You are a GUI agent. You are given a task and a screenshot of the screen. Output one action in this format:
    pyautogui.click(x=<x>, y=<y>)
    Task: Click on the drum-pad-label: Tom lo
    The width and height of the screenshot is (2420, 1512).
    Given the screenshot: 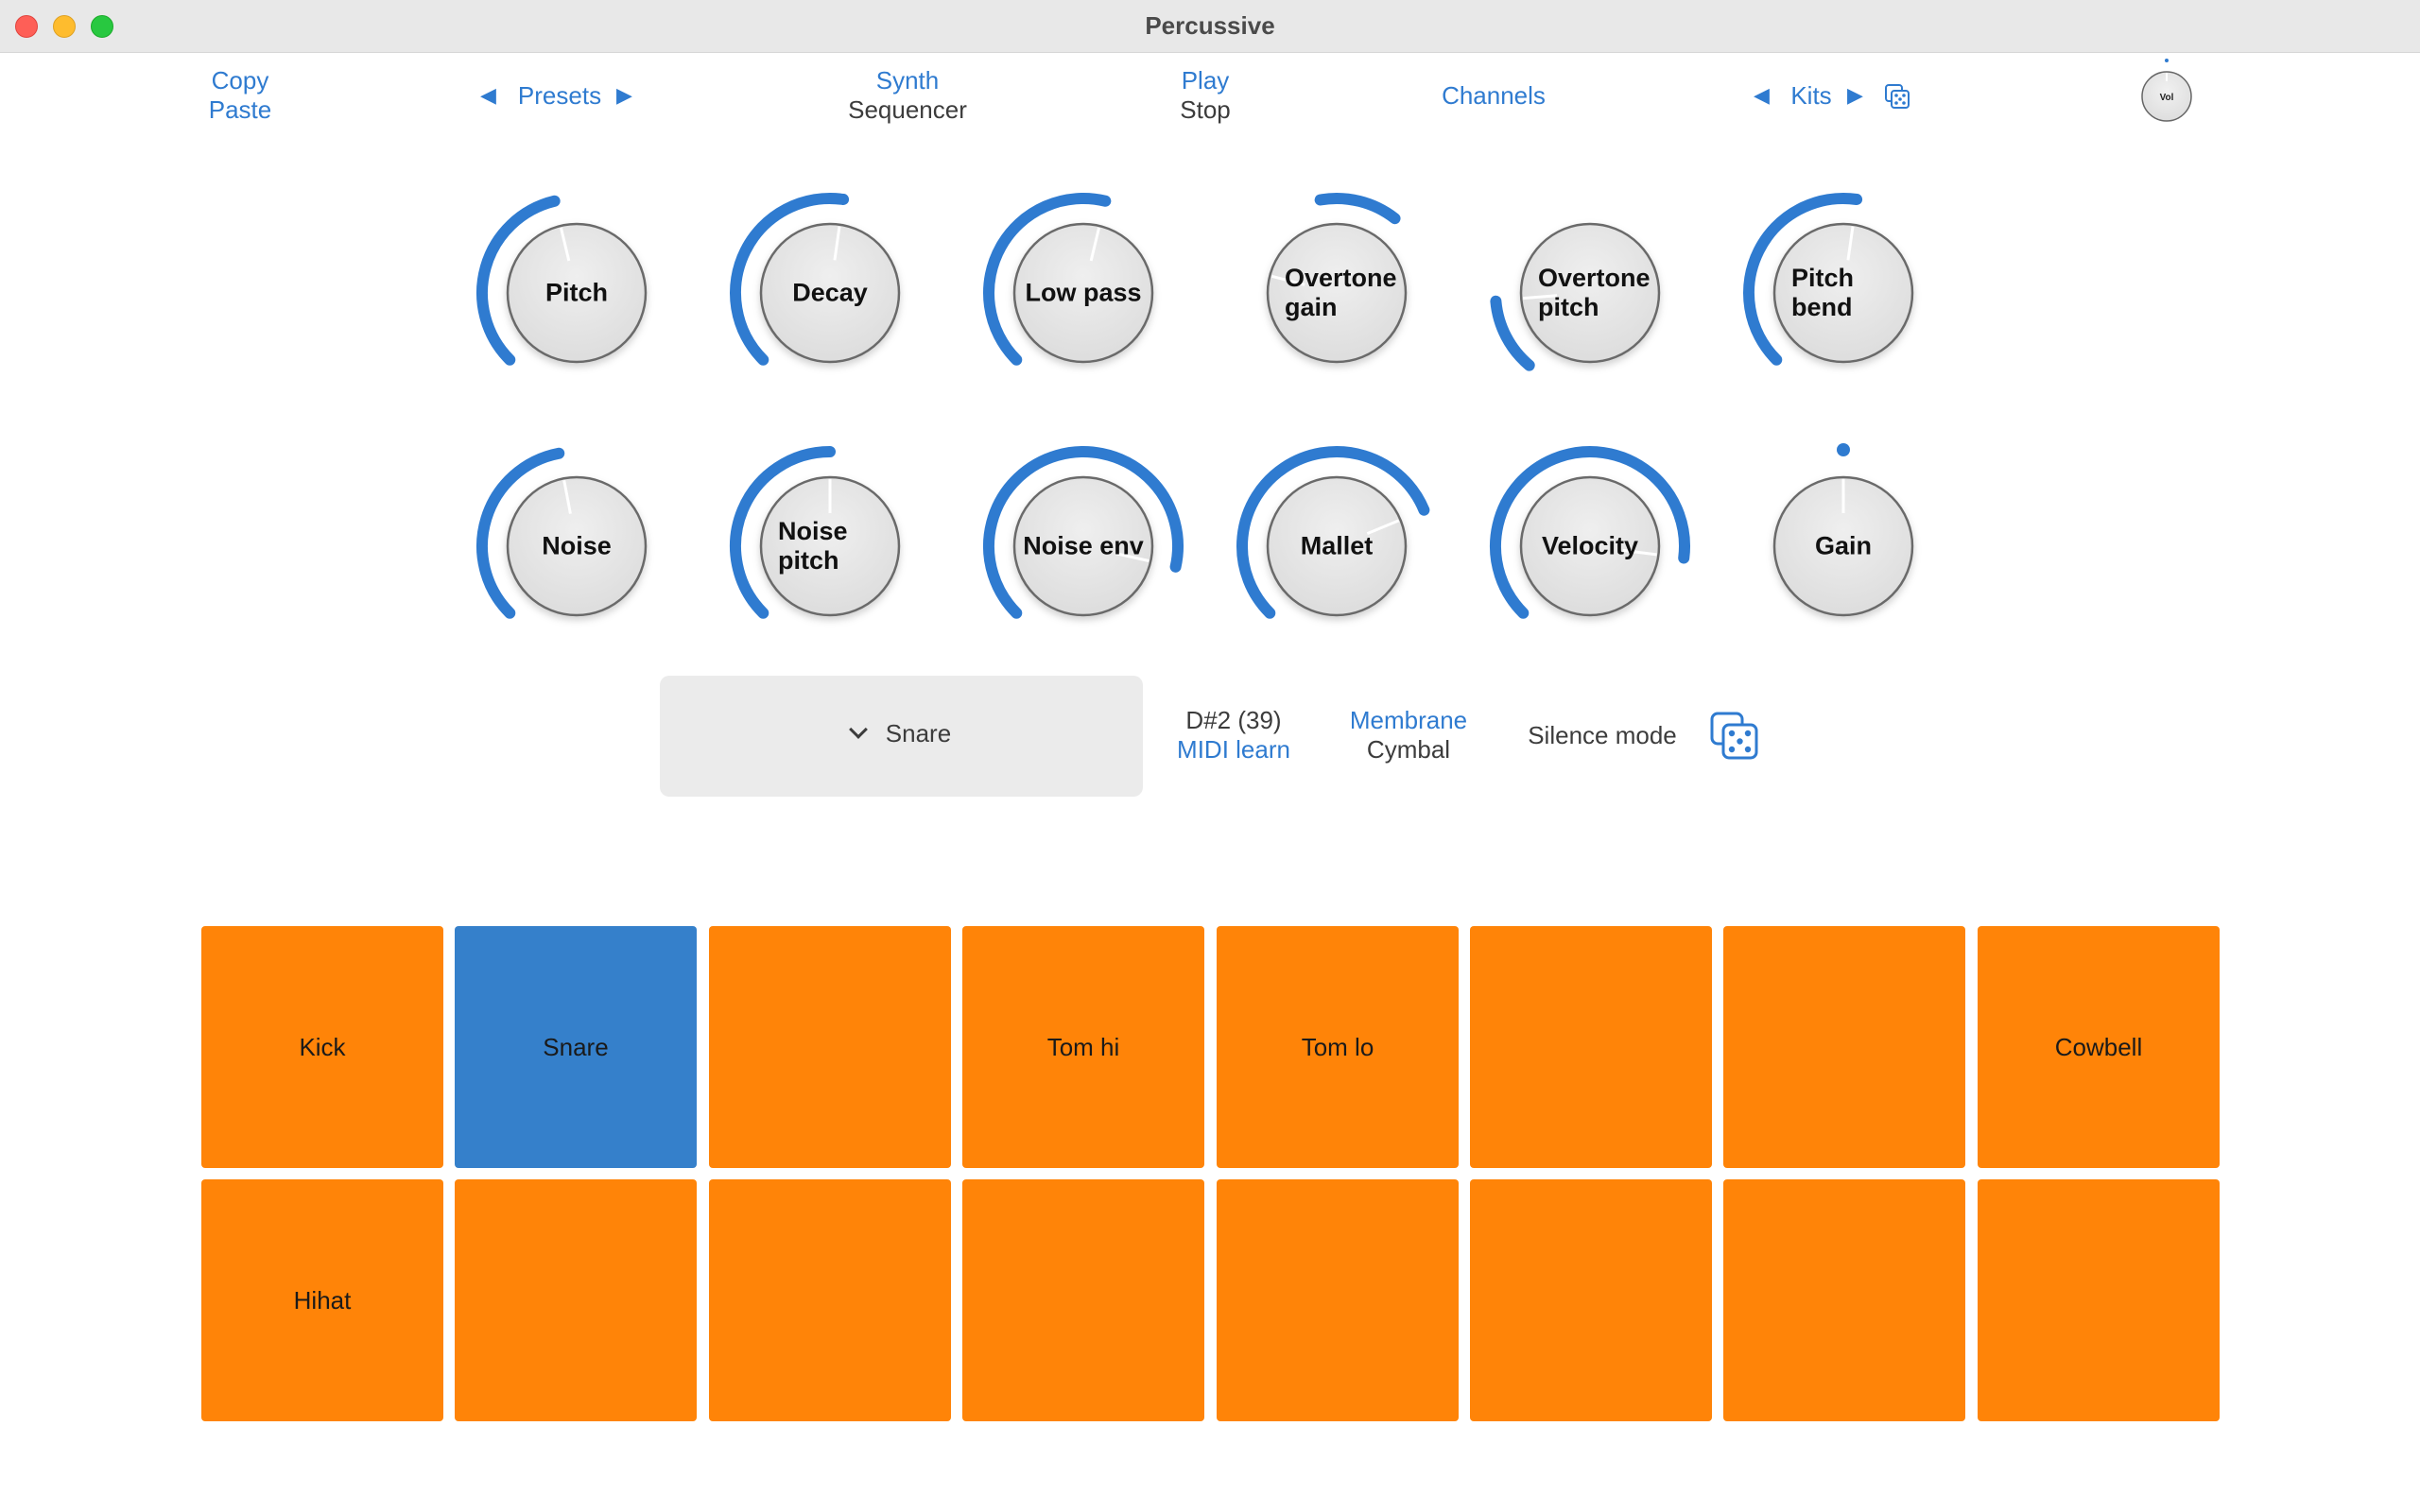 What is the action you would take?
    pyautogui.click(x=1338, y=1046)
    